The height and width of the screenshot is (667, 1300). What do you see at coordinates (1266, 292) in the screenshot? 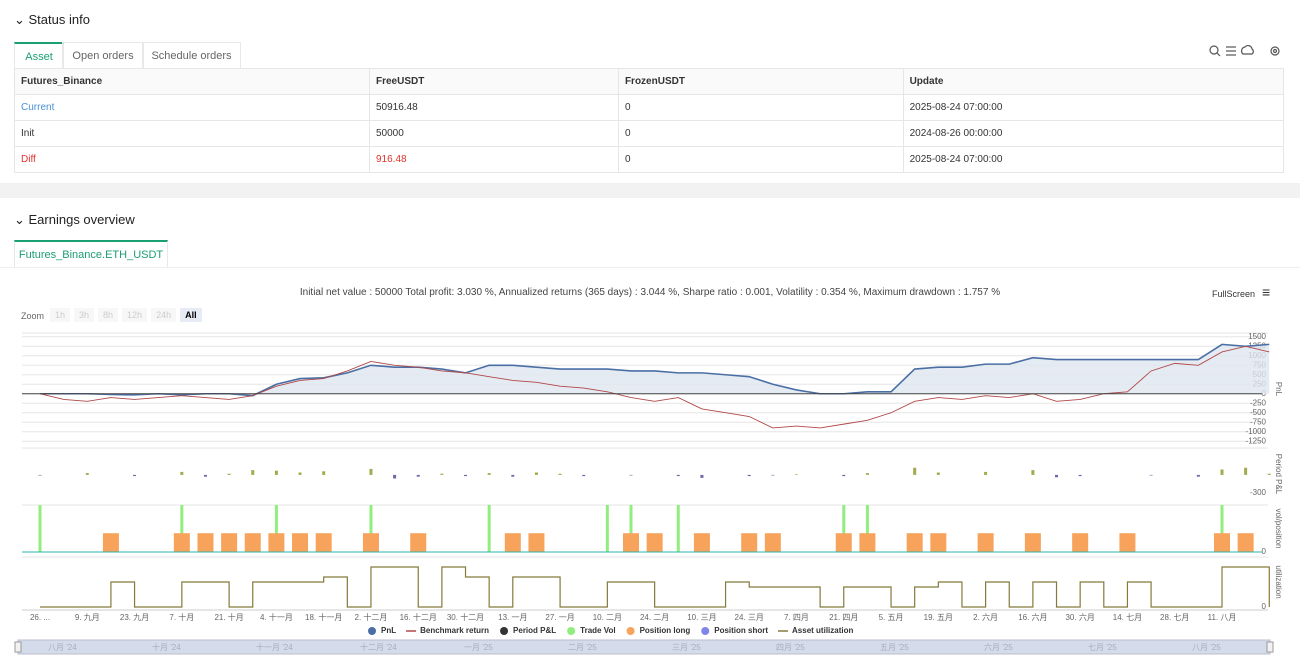
I see `menu-icon: ≡` at bounding box center [1266, 292].